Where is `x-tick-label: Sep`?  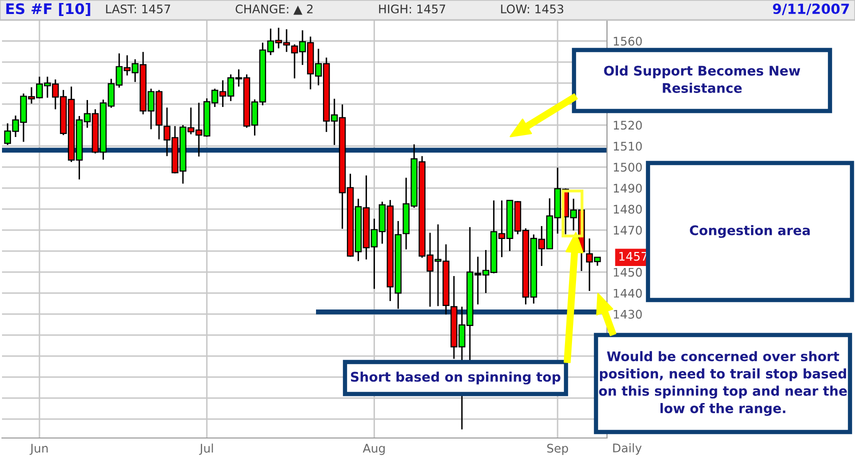
x-tick-label: Sep is located at coordinates (557, 449).